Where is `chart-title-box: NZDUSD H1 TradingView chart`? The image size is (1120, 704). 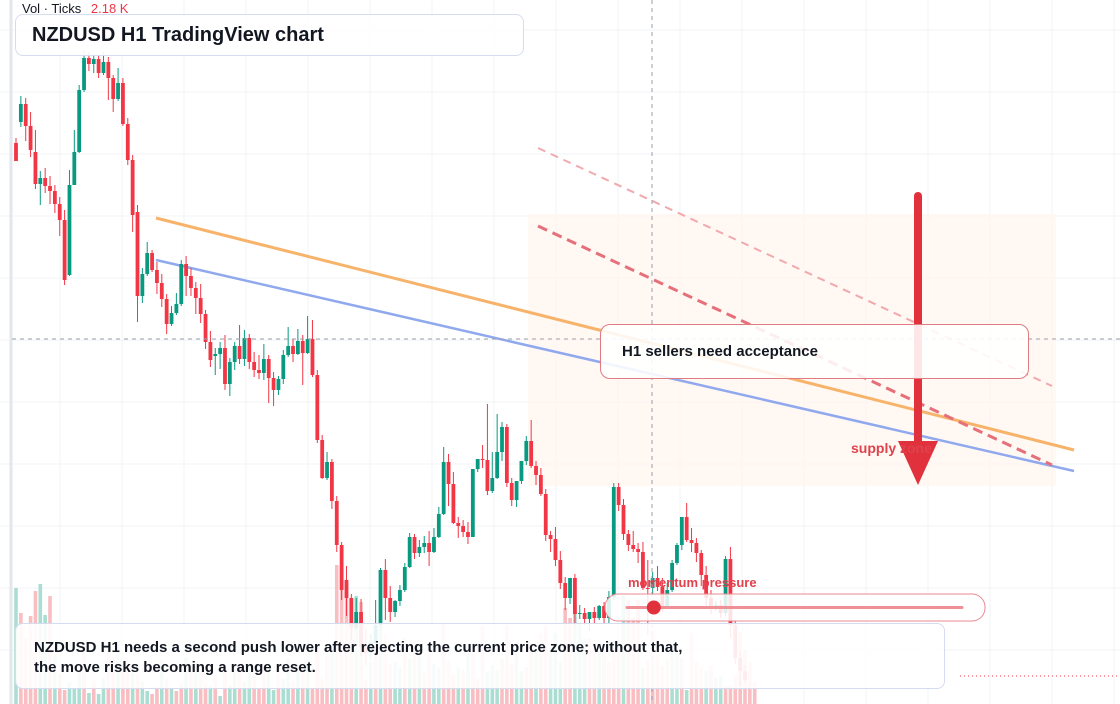
chart-title-box: NZDUSD H1 TradingView chart is located at coordinates (269, 35).